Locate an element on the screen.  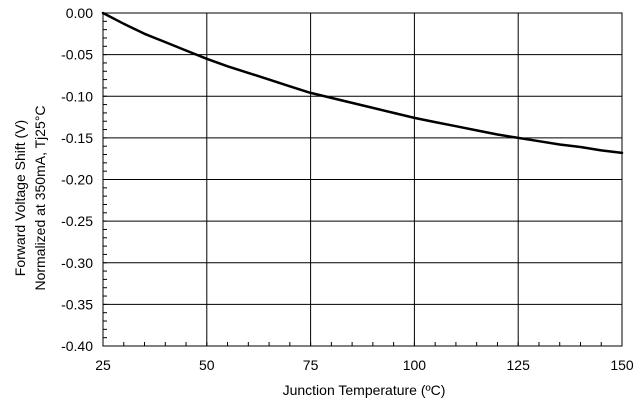
y-axis-title-line-2: Normalized at 350mA, Tj25°C is located at coordinates (40, 197).